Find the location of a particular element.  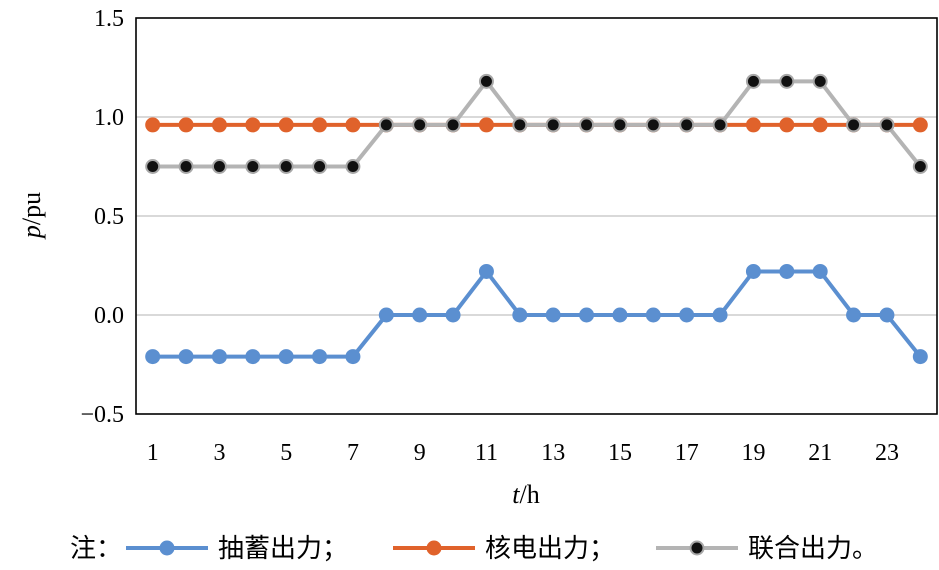

x-tick-label: 15 is located at coordinates (620, 453).